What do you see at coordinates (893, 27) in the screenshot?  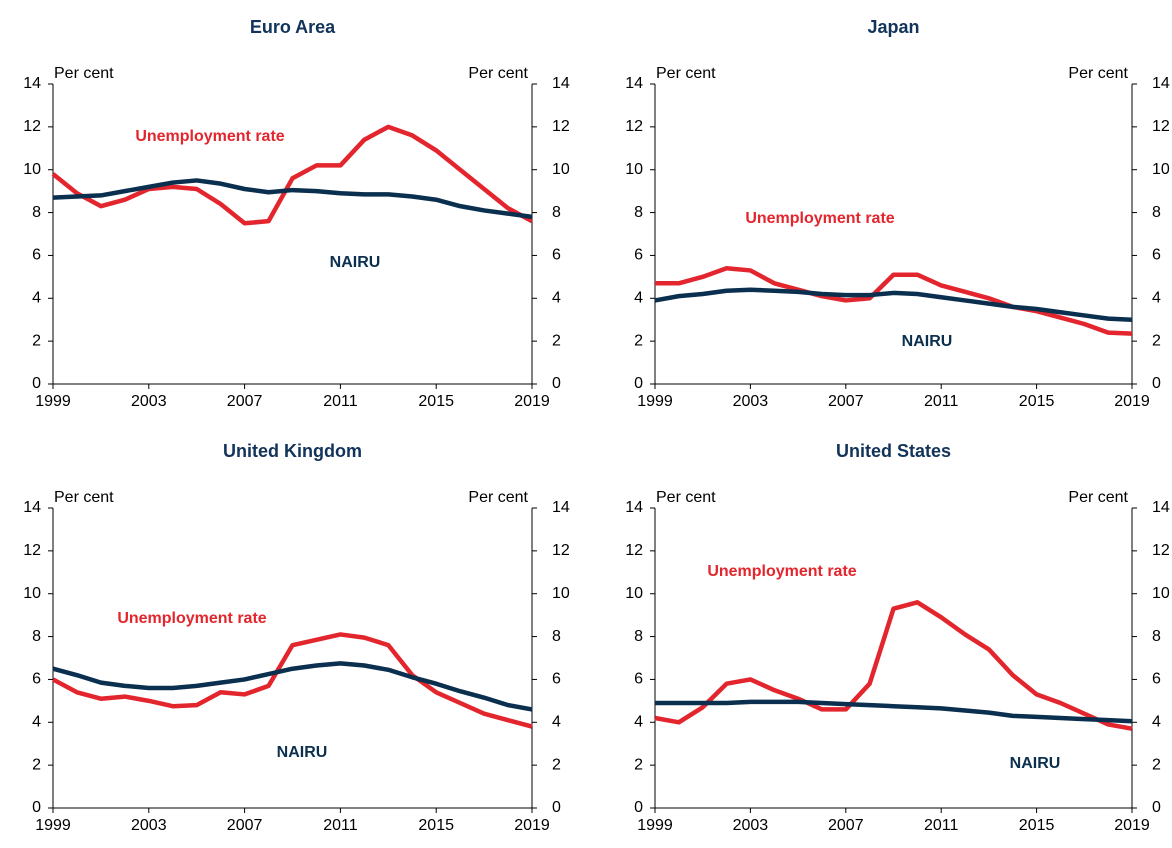 I see `chart-title: Japan` at bounding box center [893, 27].